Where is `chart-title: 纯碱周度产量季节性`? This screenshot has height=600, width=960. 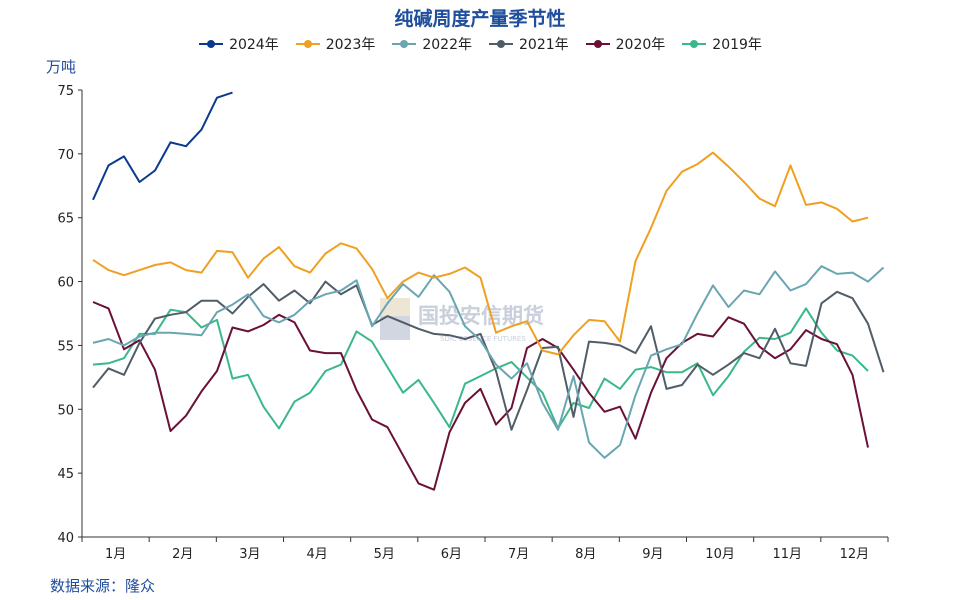 chart-title: 纯碱周度产量季节性 is located at coordinates (480, 19).